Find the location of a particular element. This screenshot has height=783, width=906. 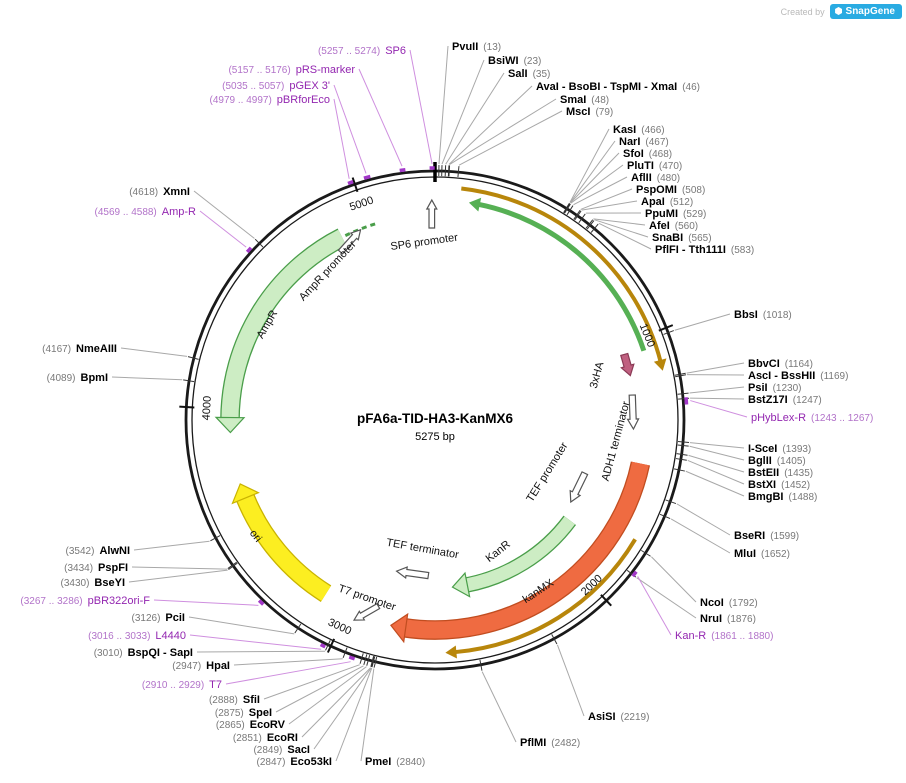

feature-label-KanR: KanR is located at coordinates (498, 551).